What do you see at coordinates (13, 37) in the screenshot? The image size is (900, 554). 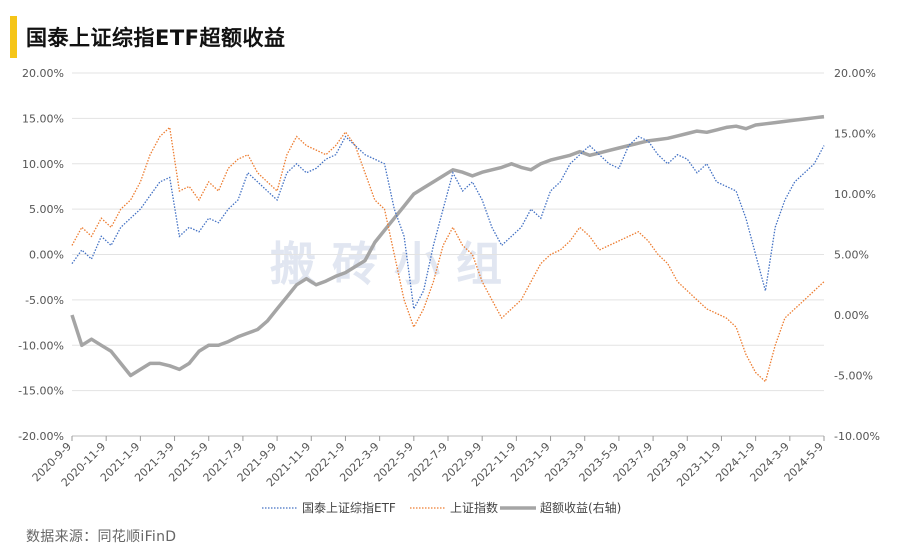 I see `title-accent-bar` at bounding box center [13, 37].